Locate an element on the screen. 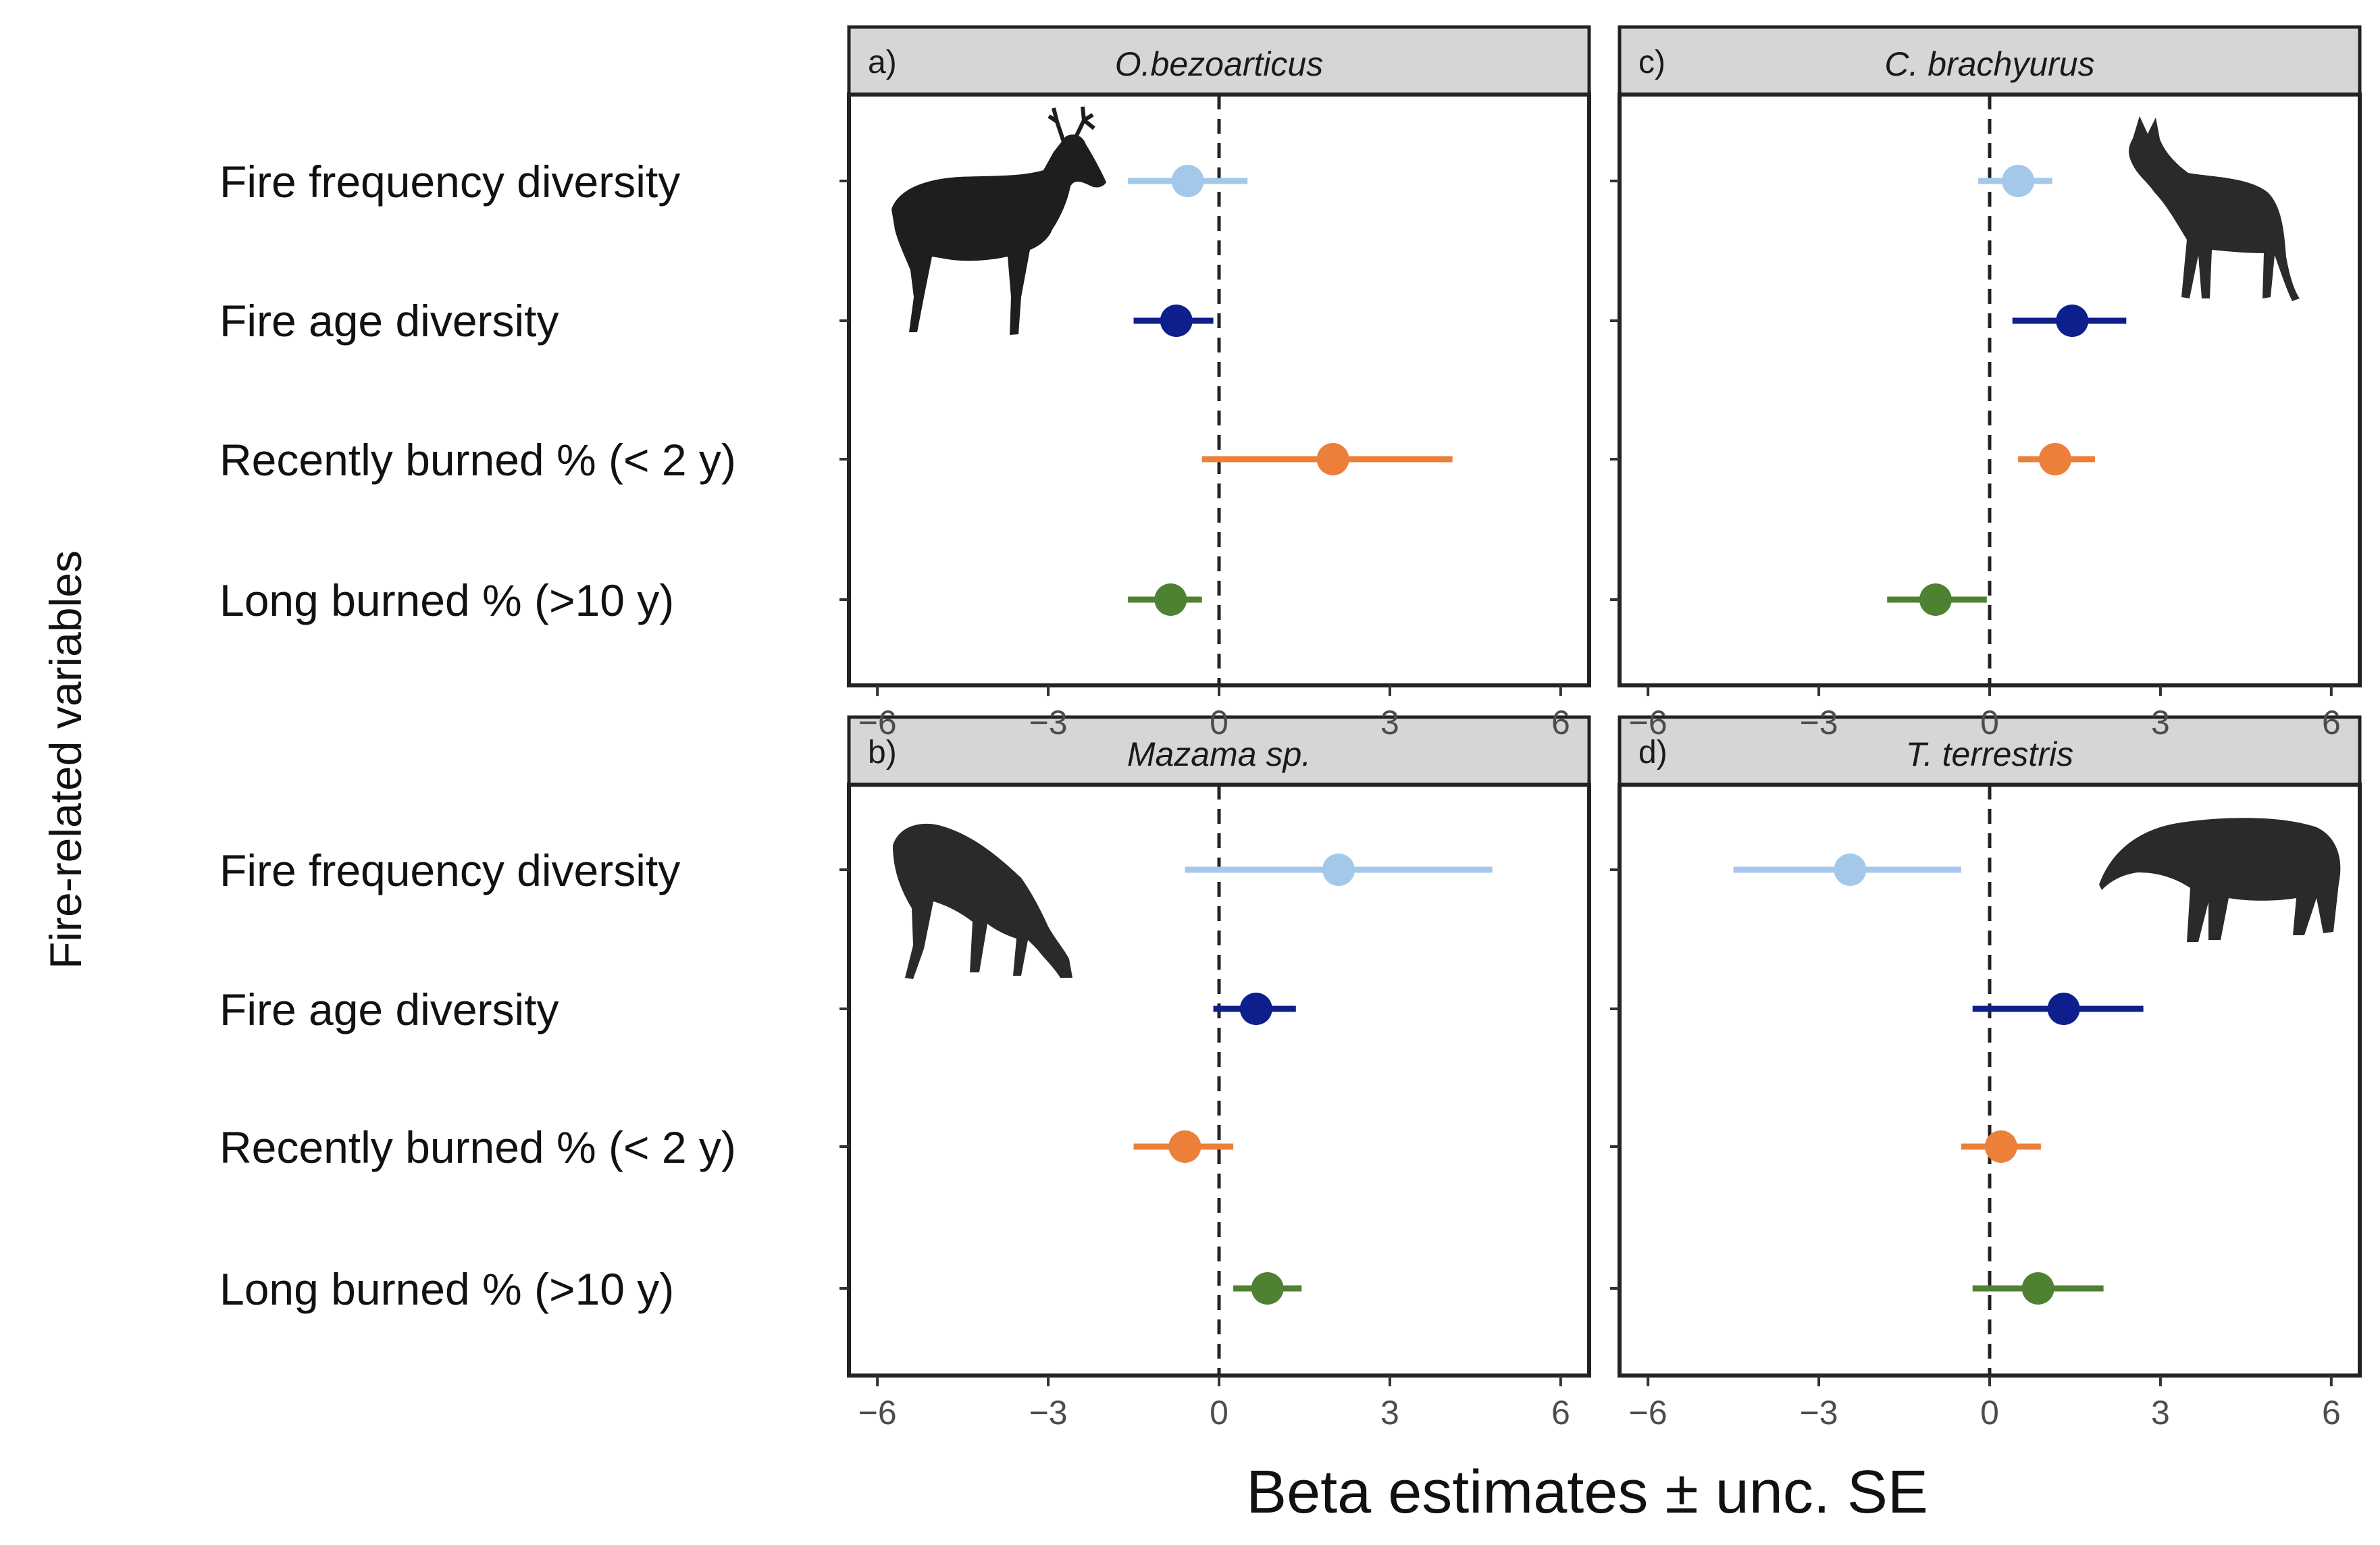 Image resolution: width=2380 pixels, height=1545 pixels. tapir-icon is located at coordinates (2220, 880).